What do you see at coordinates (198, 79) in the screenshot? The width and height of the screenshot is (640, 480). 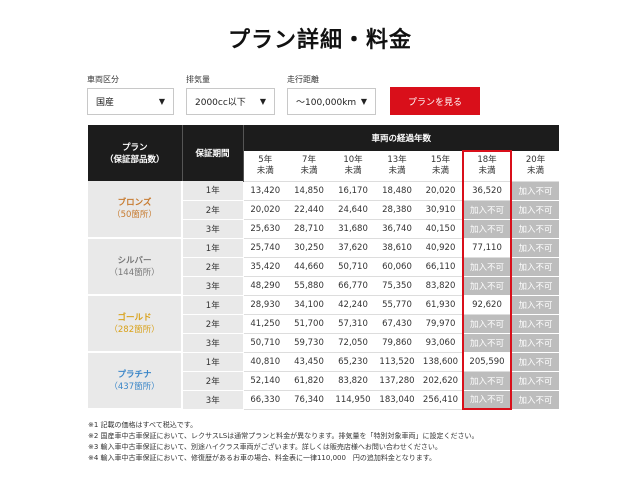 I see `displacement-label: 排気量` at bounding box center [198, 79].